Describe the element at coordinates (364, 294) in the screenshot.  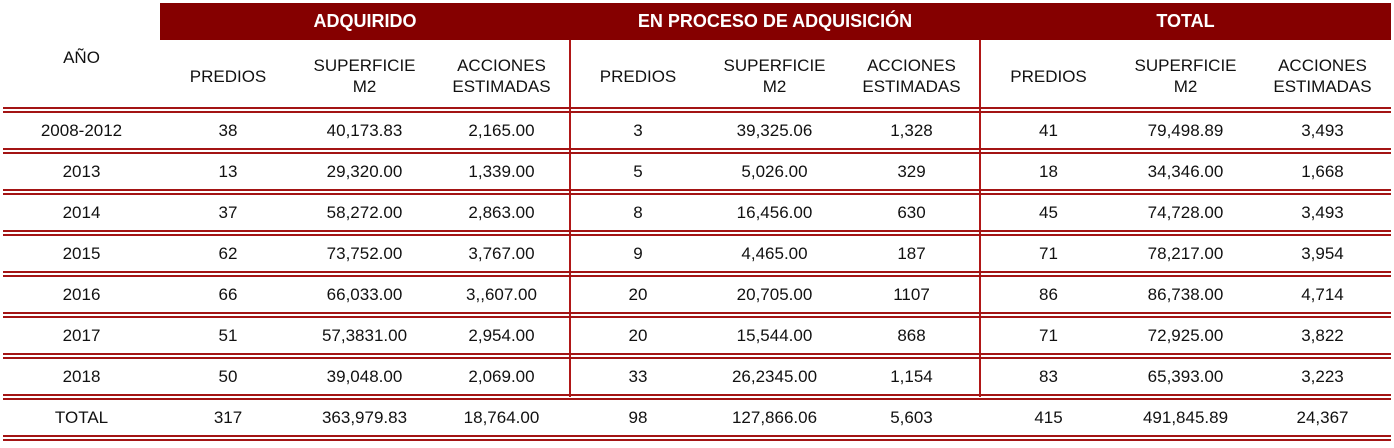
I see `cell-adq-superficie: 66,033.00` at that location.